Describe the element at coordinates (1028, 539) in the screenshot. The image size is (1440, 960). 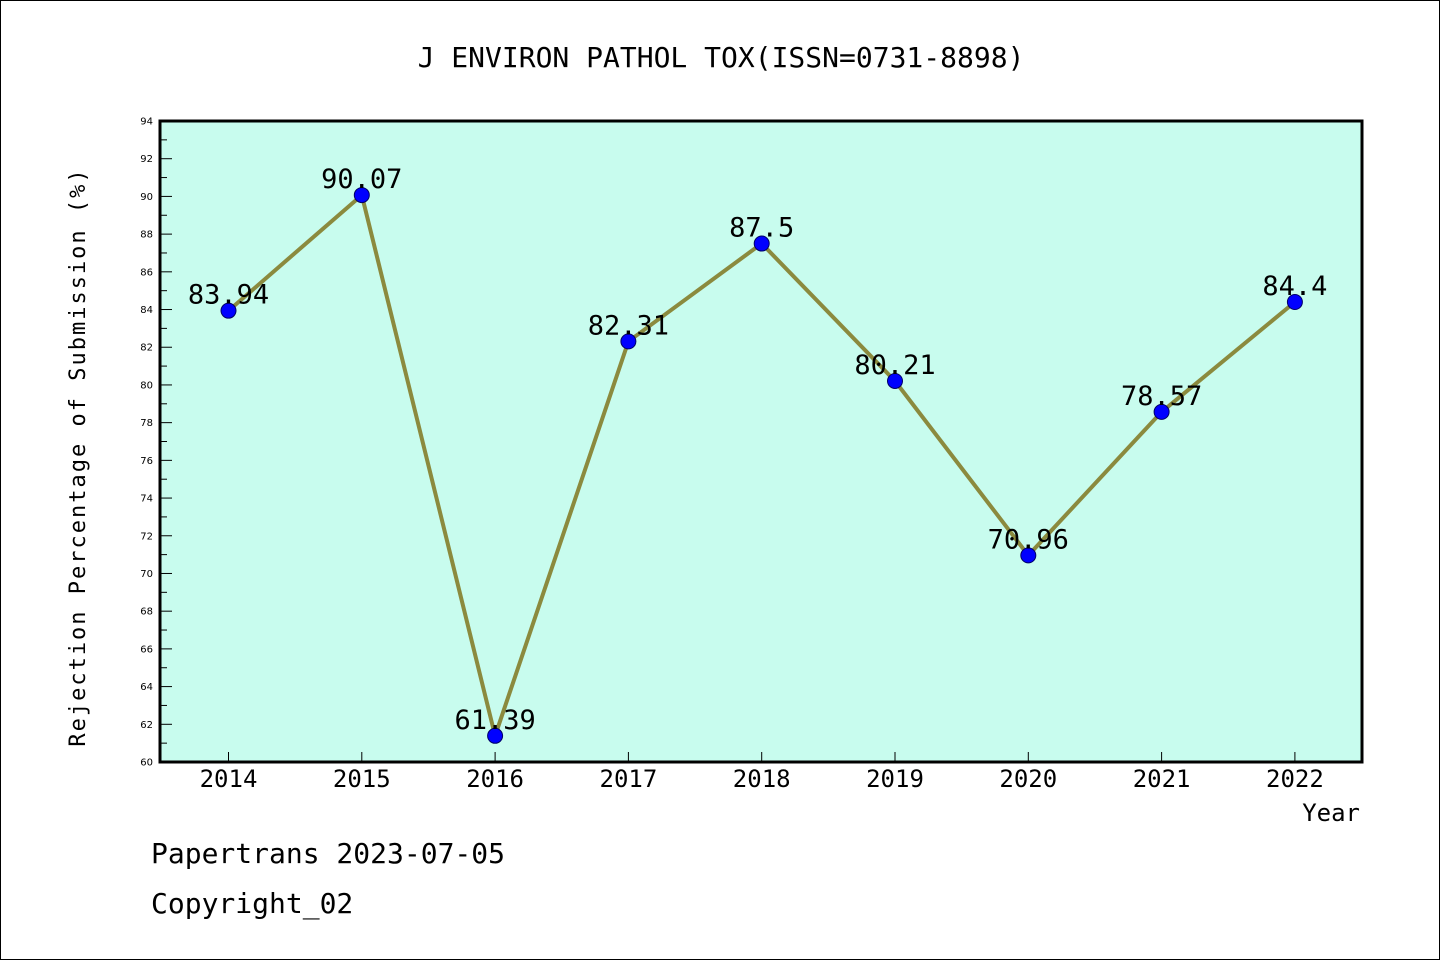
I see `data-label: 70.96` at that location.